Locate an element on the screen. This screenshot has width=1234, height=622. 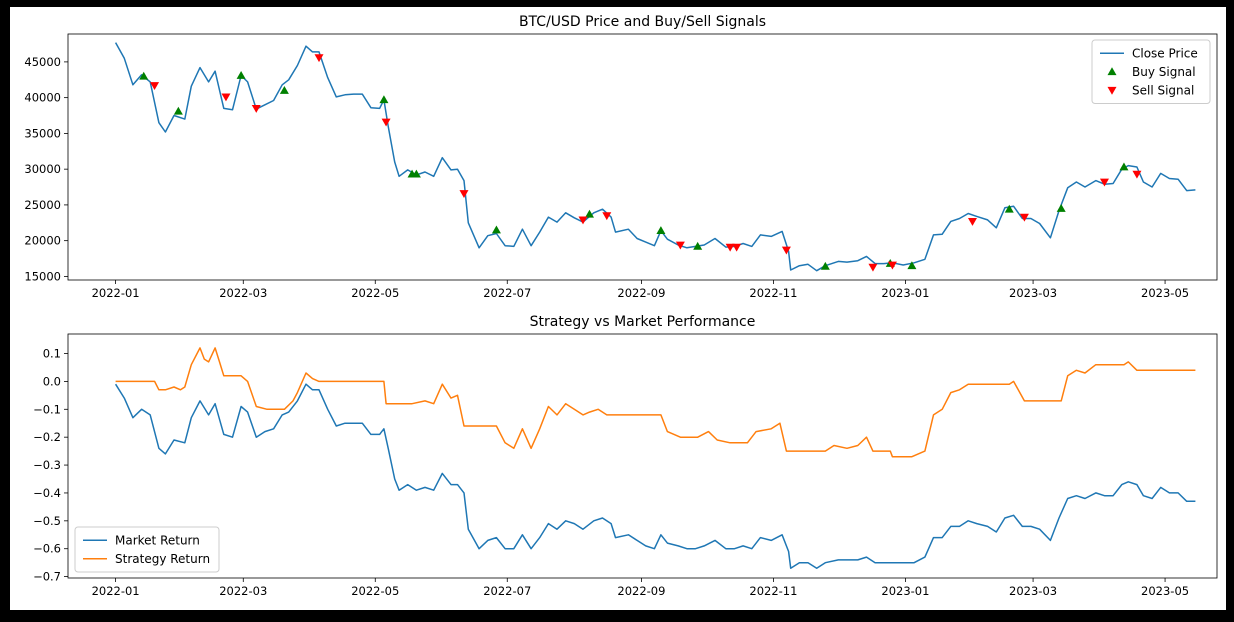
legend-label: Close Price is located at coordinates (1165, 53).